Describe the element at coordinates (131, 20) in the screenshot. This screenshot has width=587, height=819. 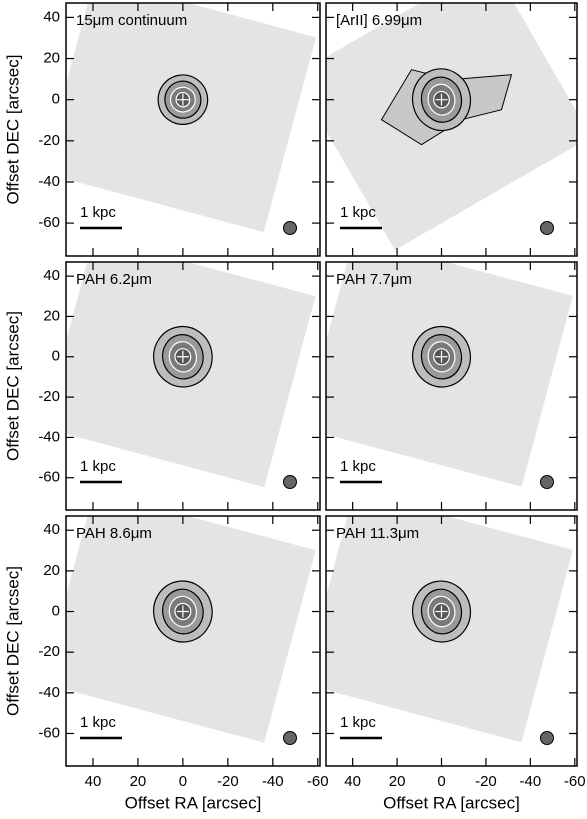
I see `panel-title: 15μm continuum` at that location.